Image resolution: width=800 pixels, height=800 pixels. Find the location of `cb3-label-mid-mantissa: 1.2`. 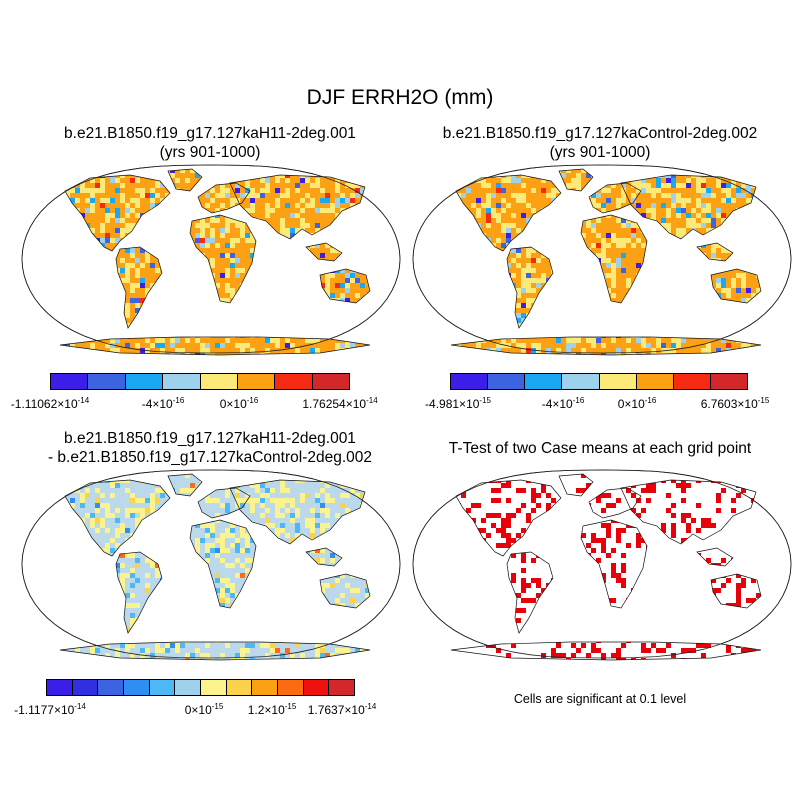

cb3-label-mid-mantissa: 1.2 is located at coordinates (256, 710).